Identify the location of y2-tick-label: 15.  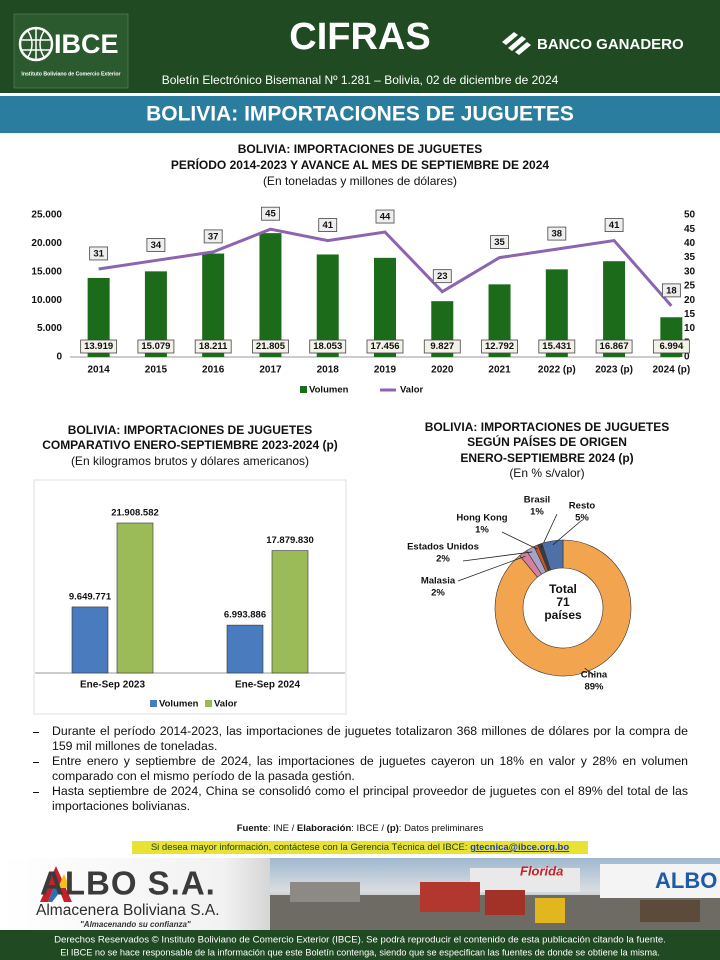
(690, 314).